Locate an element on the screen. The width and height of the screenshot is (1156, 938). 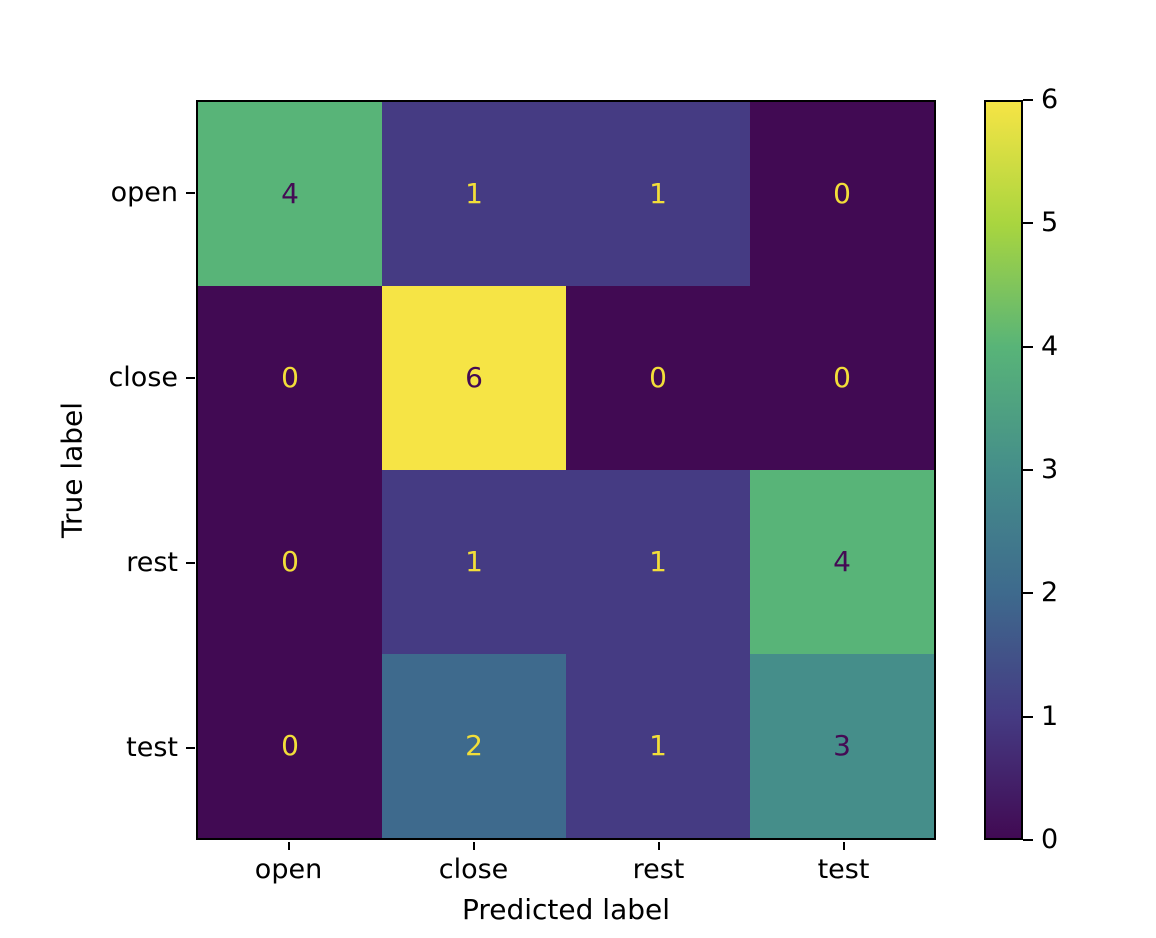
colorbar-tick-label: 6 is located at coordinates (1050, 99).